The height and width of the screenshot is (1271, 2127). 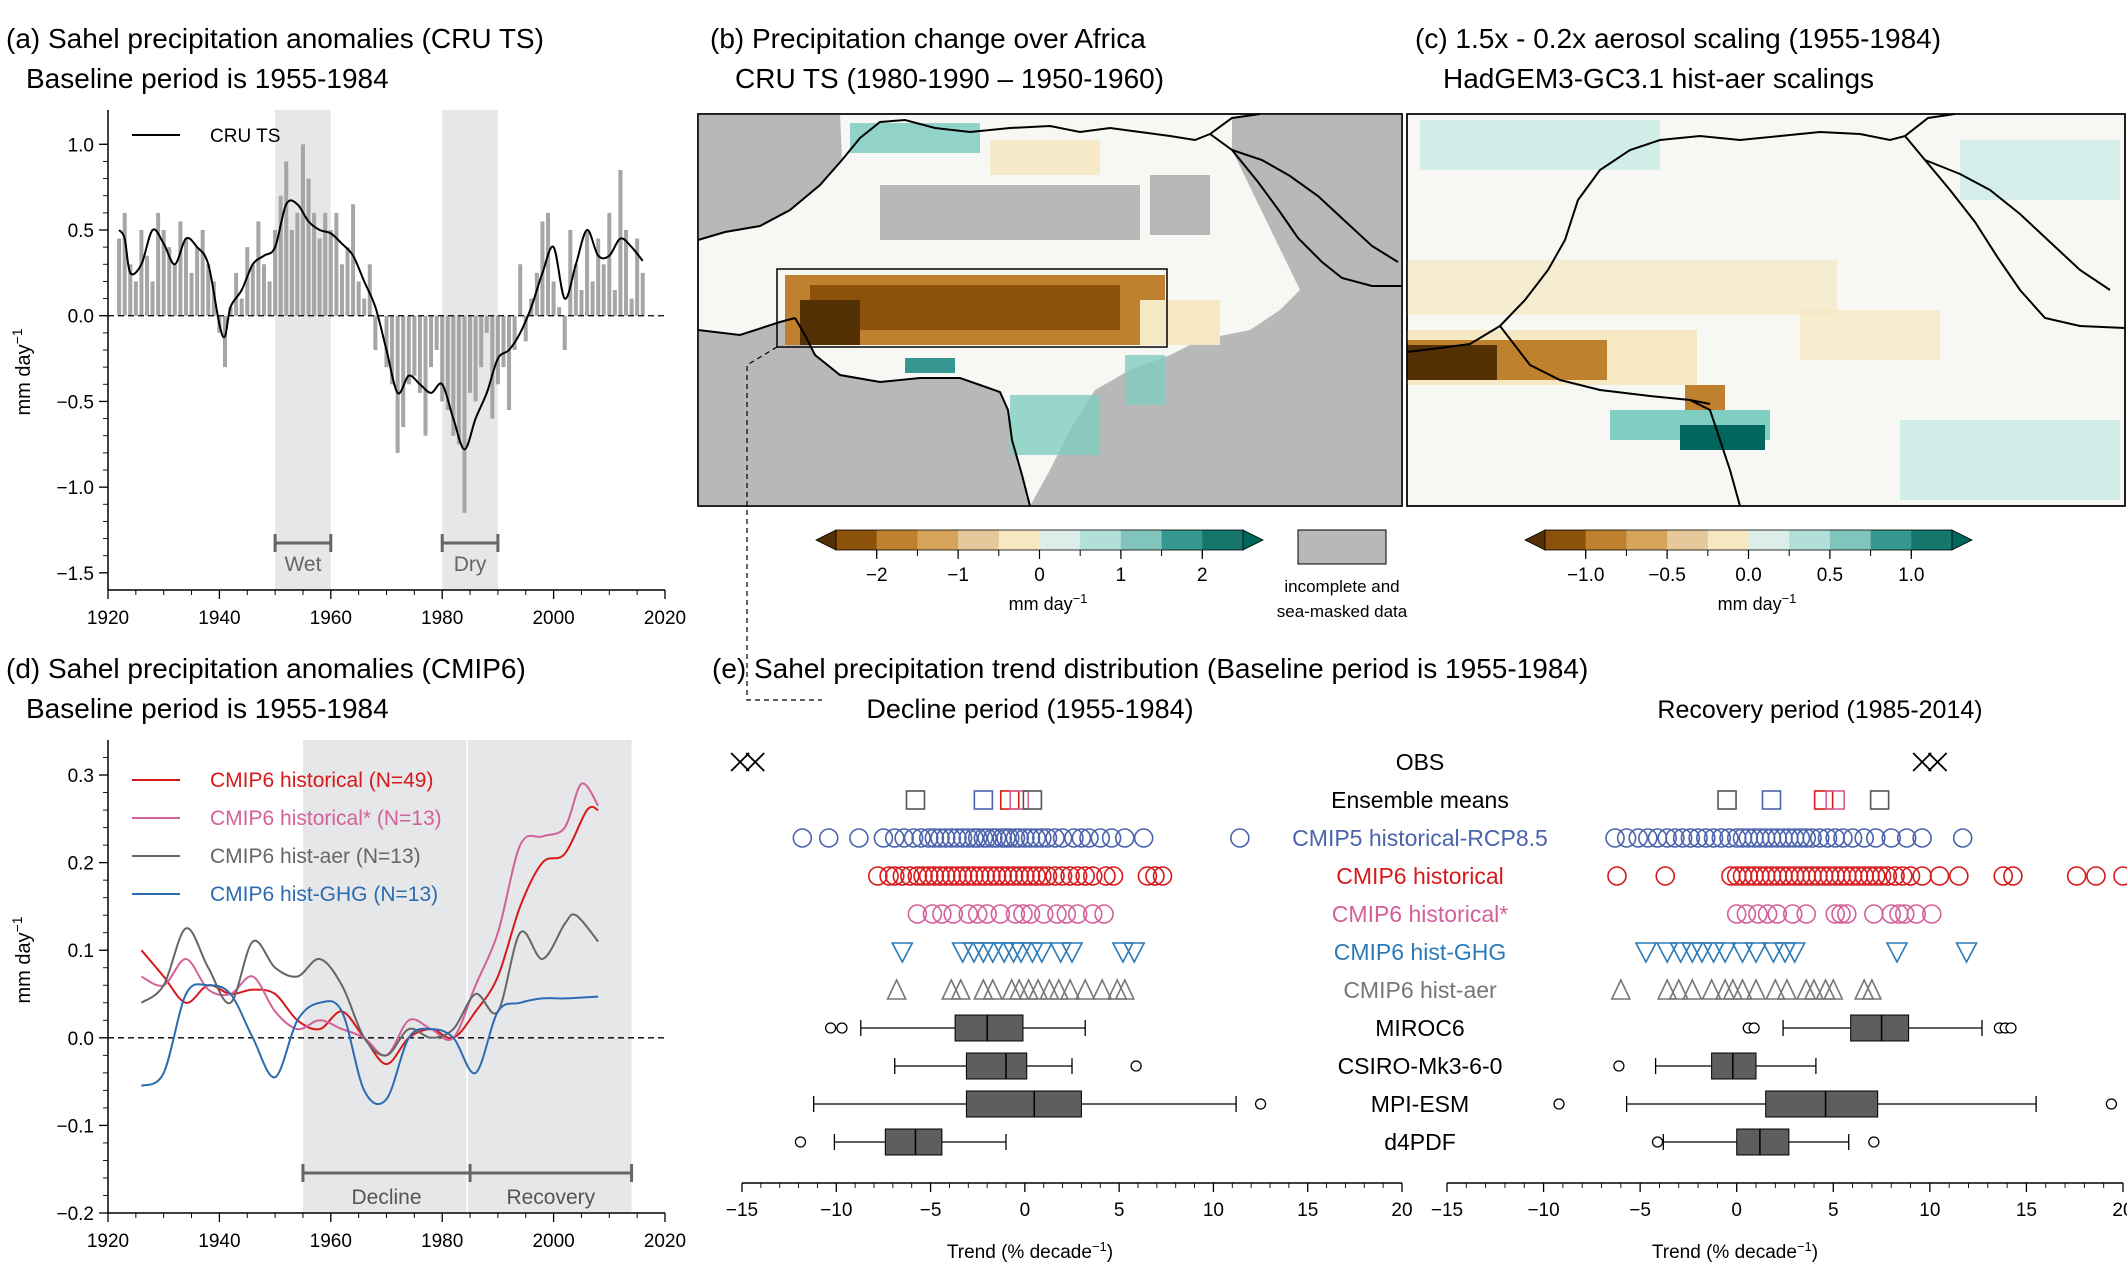 I want to click on colorbar-extend-high, so click(x=1253, y=540).